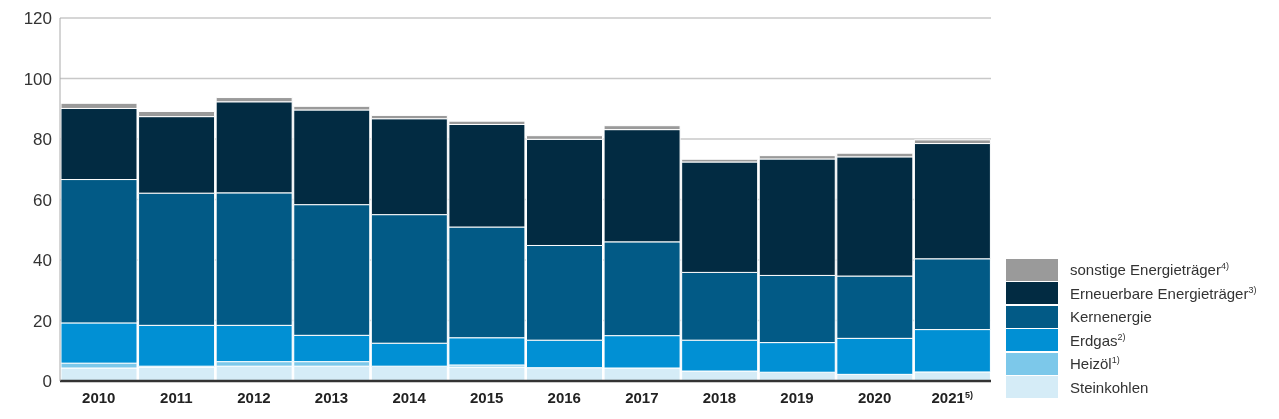 Image resolution: width=1279 pixels, height=419 pixels. I want to click on x-tick-label: 2015, so click(487, 397).